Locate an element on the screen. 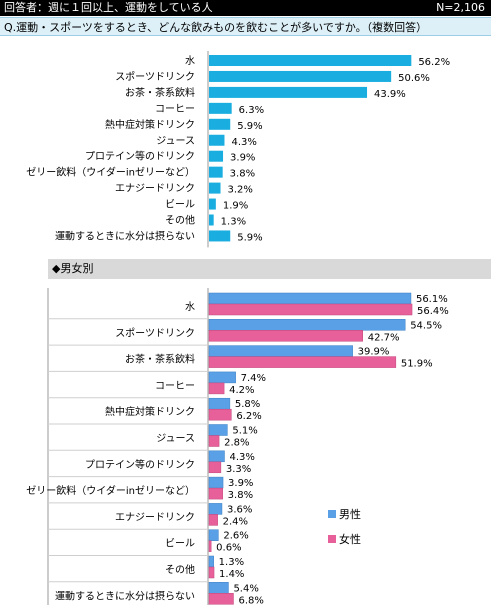 This screenshot has height=605, width=491. data-label-male: 5.8% is located at coordinates (247, 404).